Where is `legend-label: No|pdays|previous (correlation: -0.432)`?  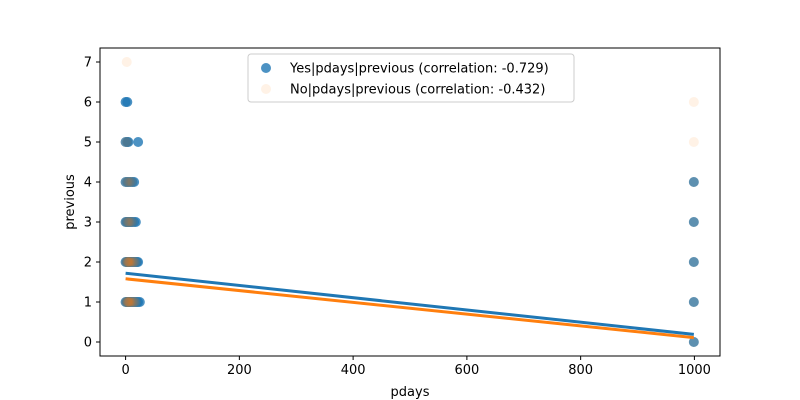
legend-label: No|pdays|previous (correlation: -0.432) is located at coordinates (417, 90).